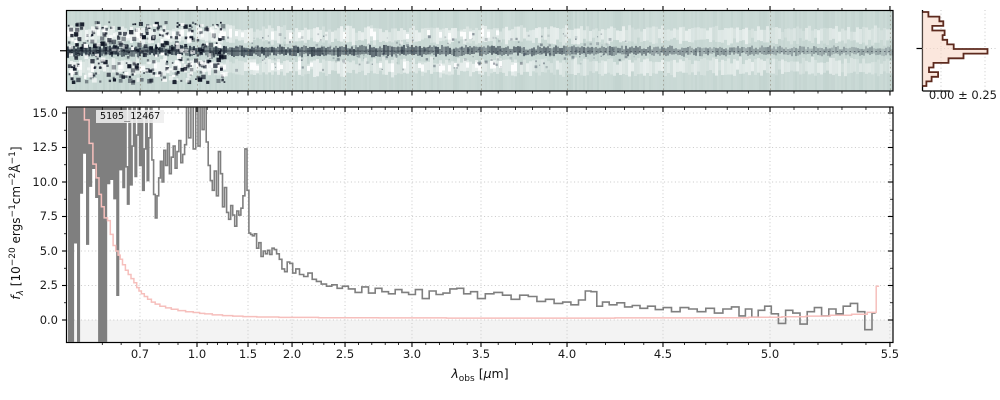 The height and width of the screenshot is (400, 1000). What do you see at coordinates (130, 116) in the screenshot?
I see `plot-title: 5105_12467` at bounding box center [130, 116].